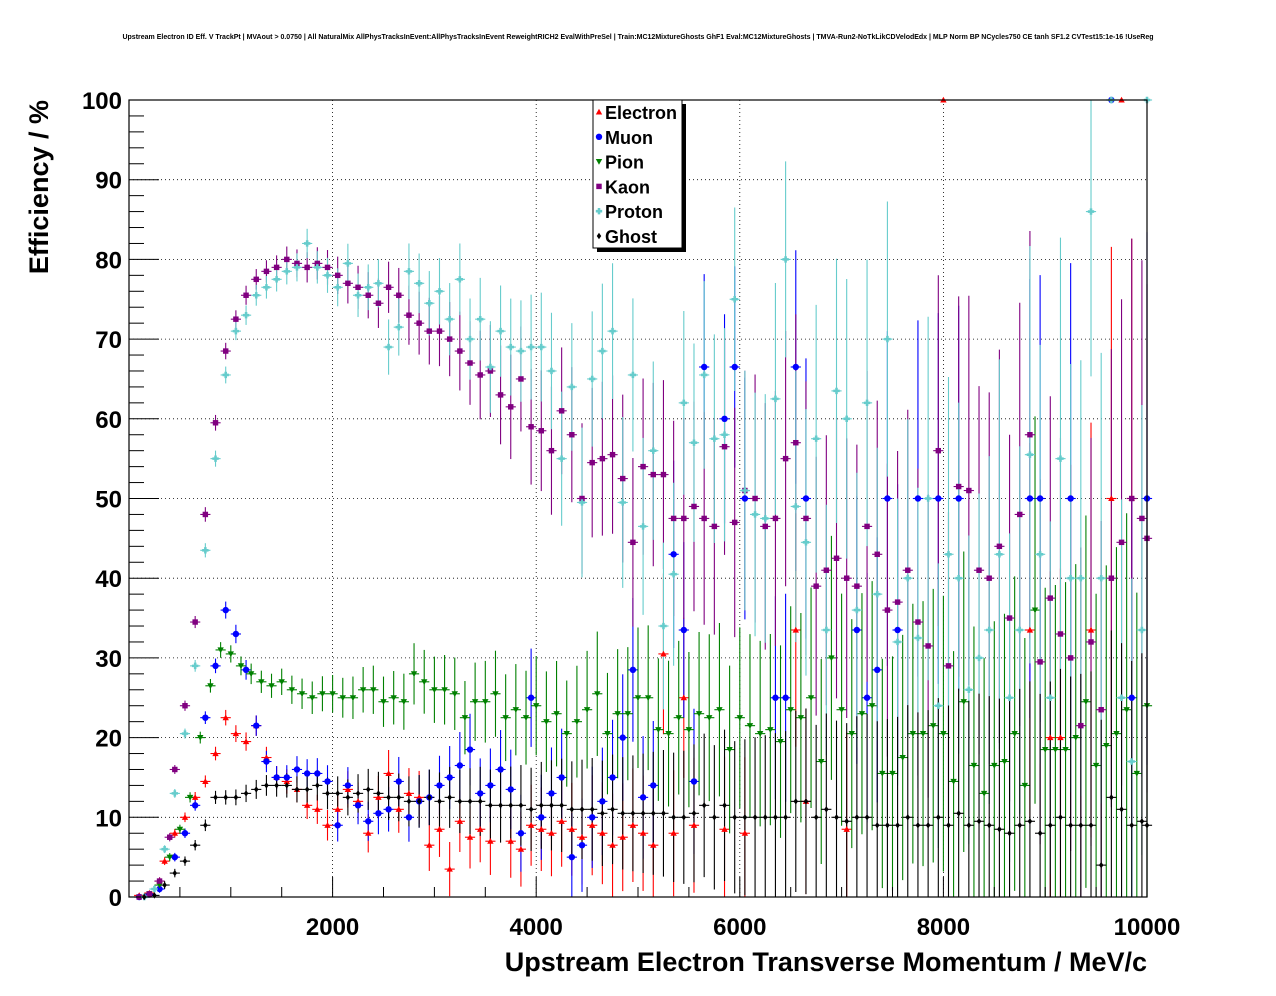 The height and width of the screenshot is (996, 1276). I want to click on y-tick-label: 30, so click(108, 659).